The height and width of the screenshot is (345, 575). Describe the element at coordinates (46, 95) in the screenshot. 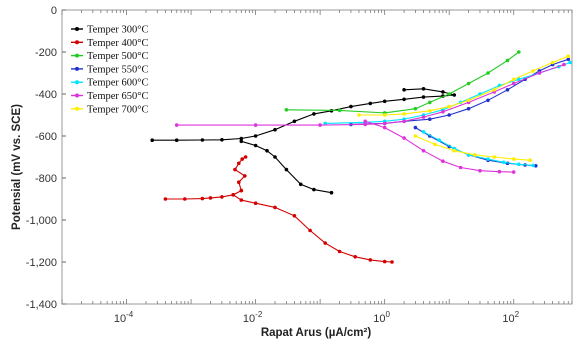

I see `y-tick-label: -400` at that location.